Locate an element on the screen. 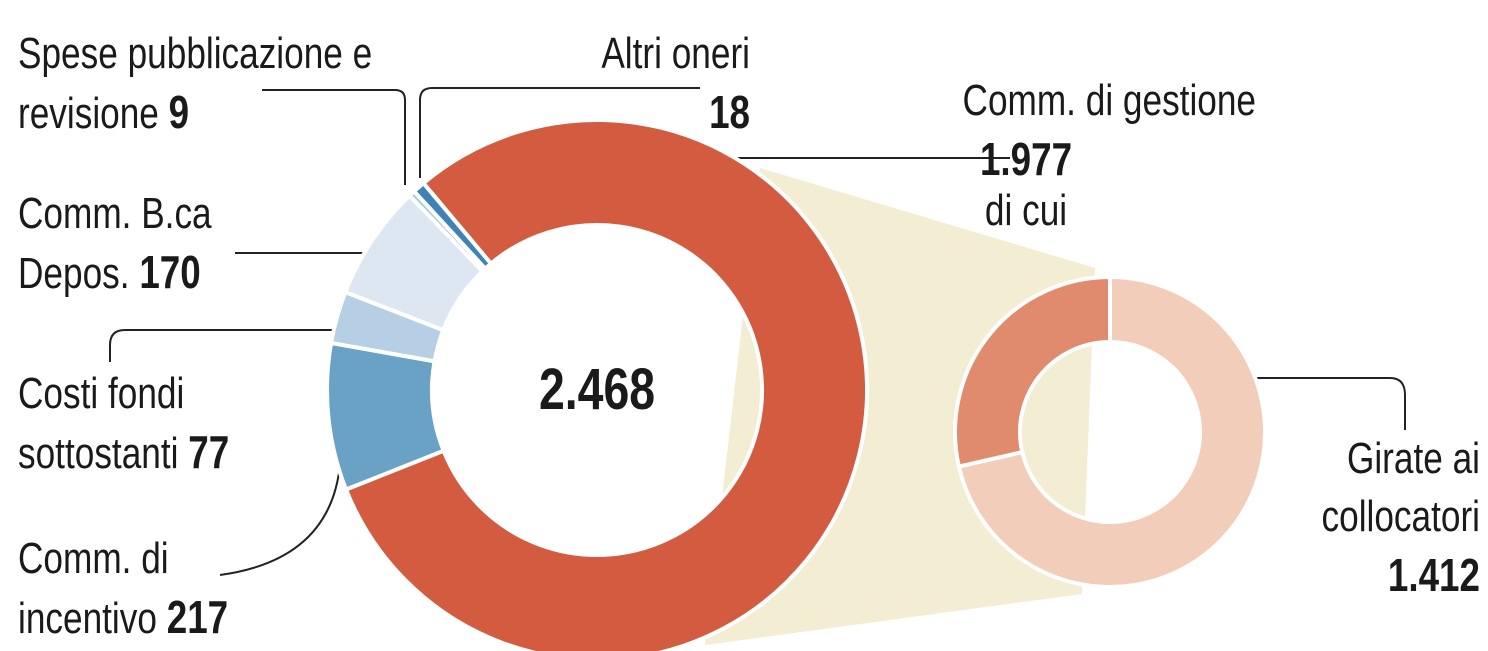 The width and height of the screenshot is (1488, 651). value-label: 77 is located at coordinates (209, 452).